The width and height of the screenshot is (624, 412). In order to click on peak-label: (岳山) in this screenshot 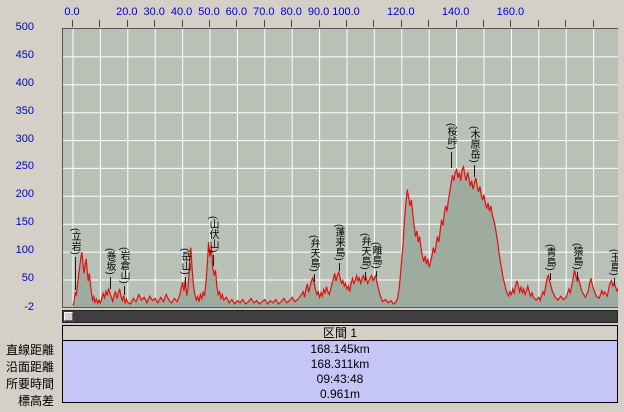, I will do `click(184, 261)`.